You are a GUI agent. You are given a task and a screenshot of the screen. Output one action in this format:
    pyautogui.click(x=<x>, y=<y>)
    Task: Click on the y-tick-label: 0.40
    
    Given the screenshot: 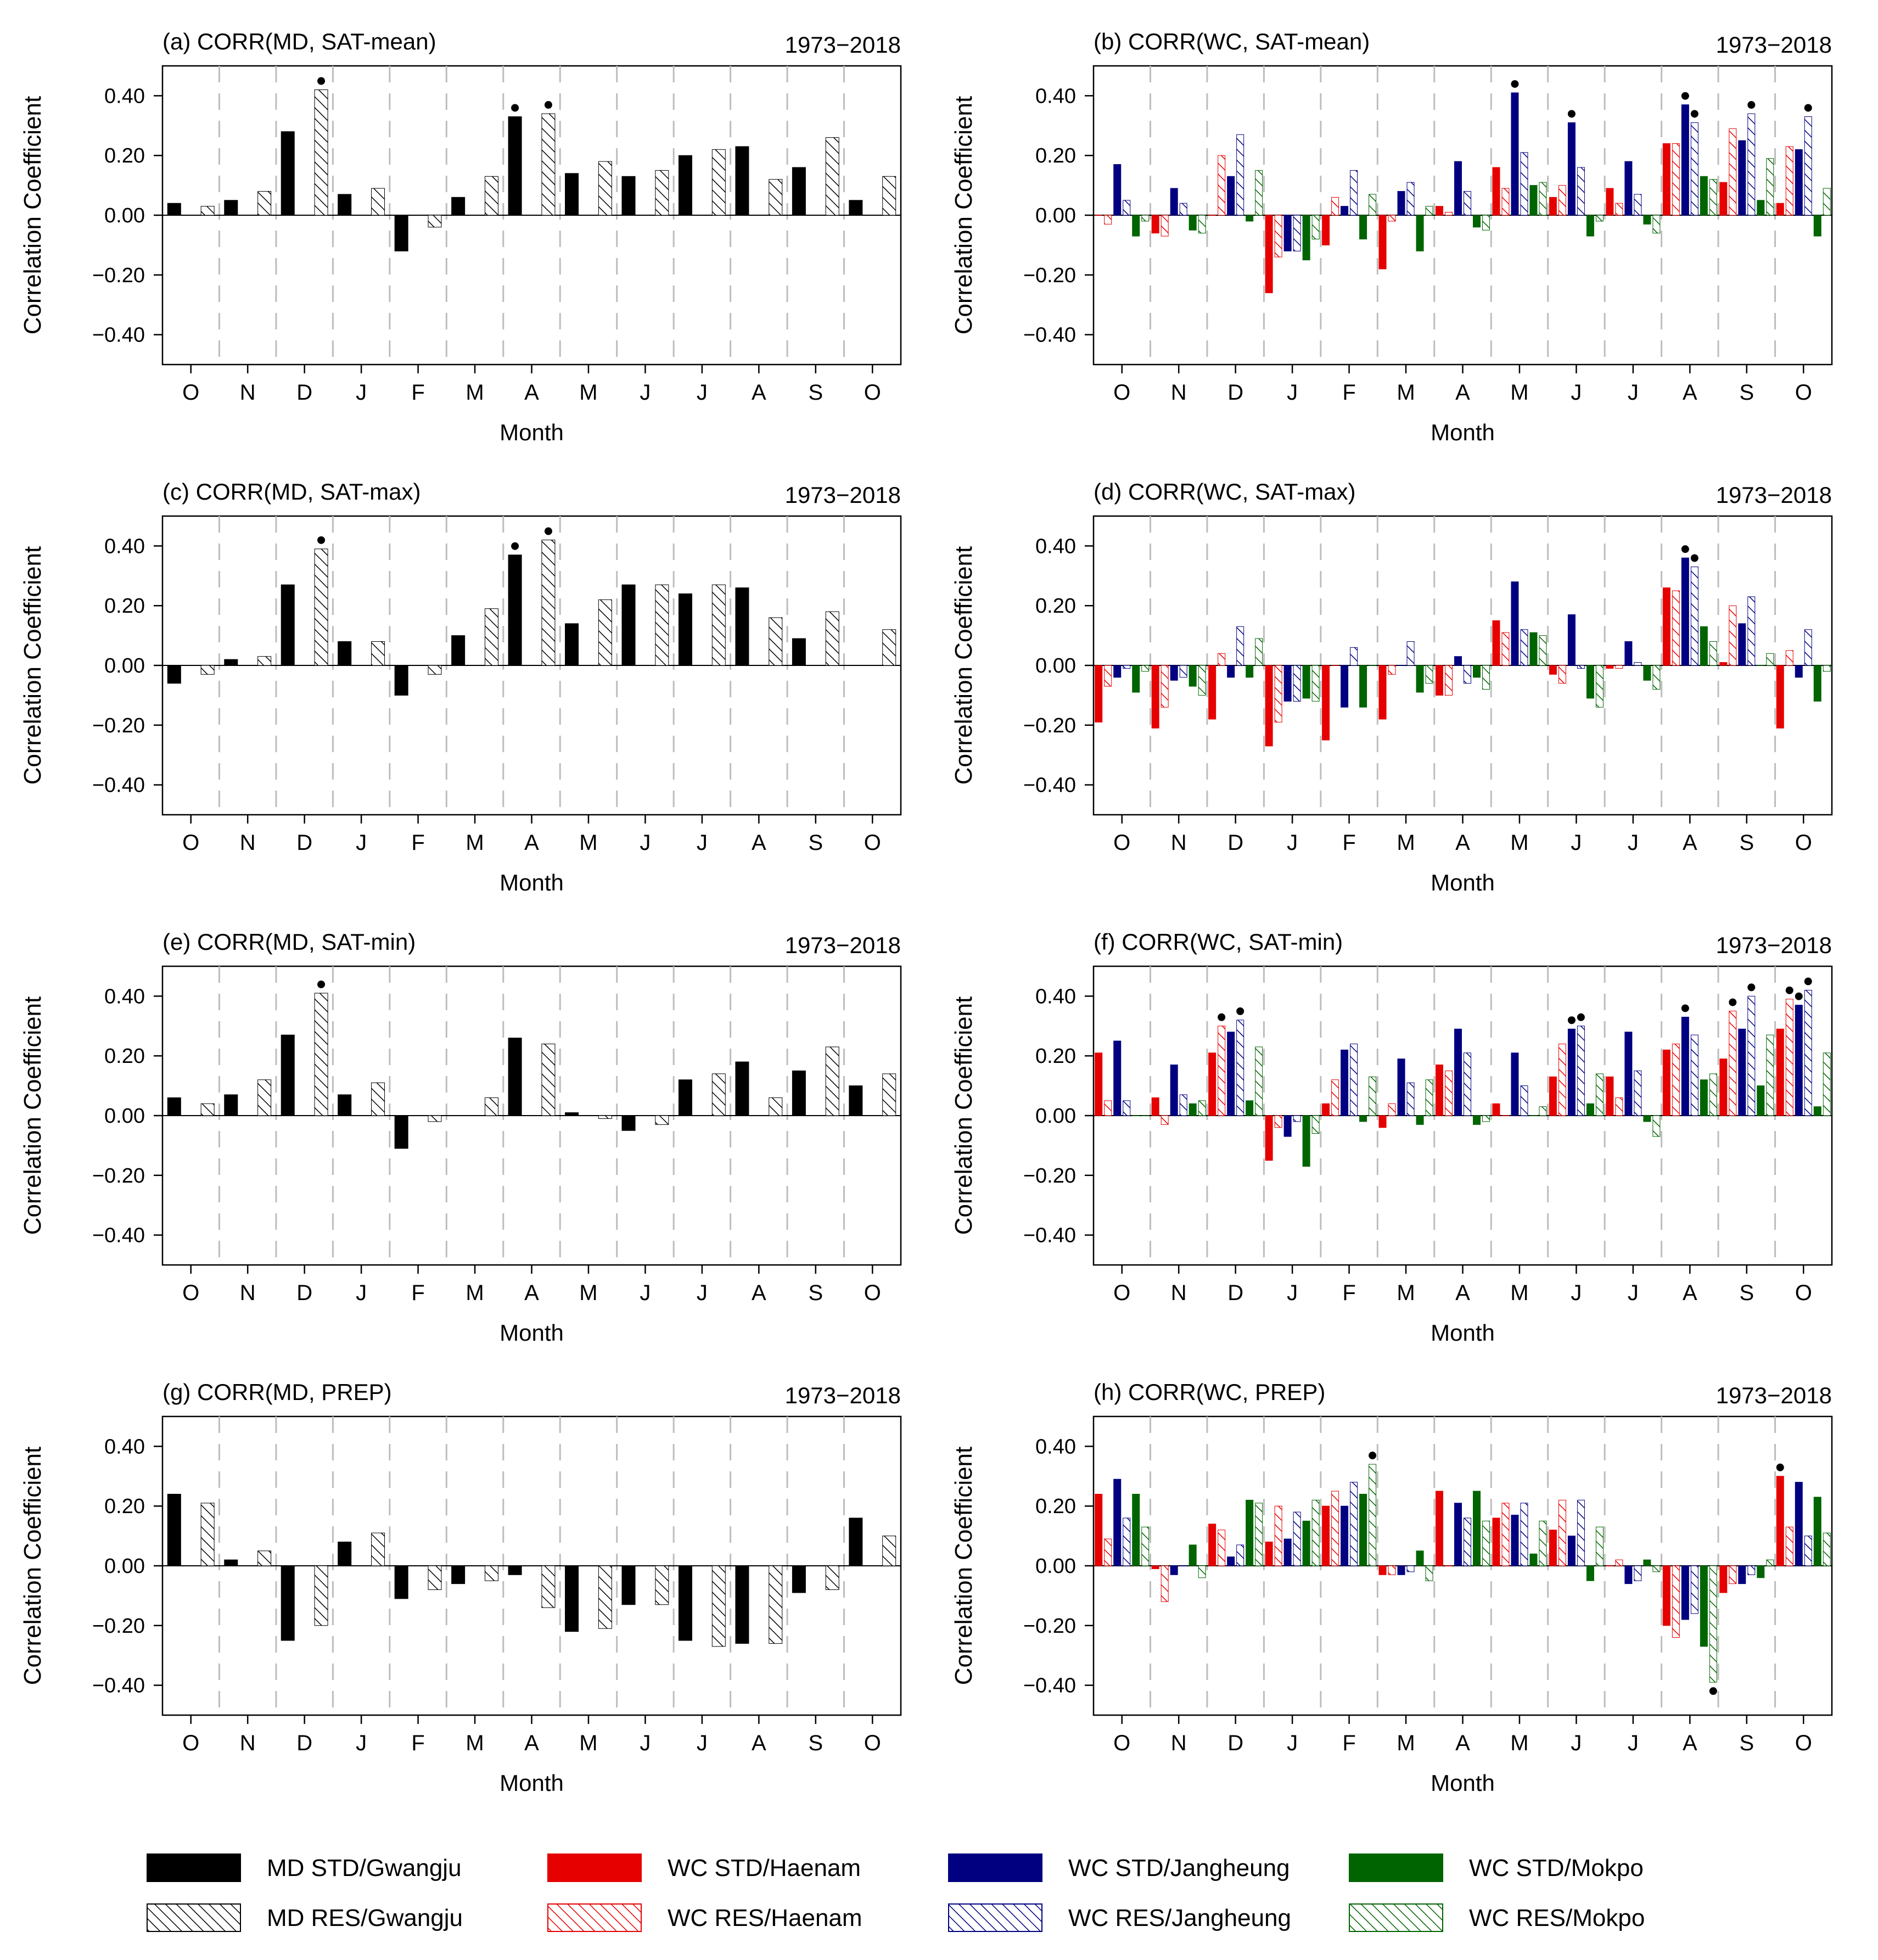 What is the action you would take?
    pyautogui.click(x=125, y=996)
    